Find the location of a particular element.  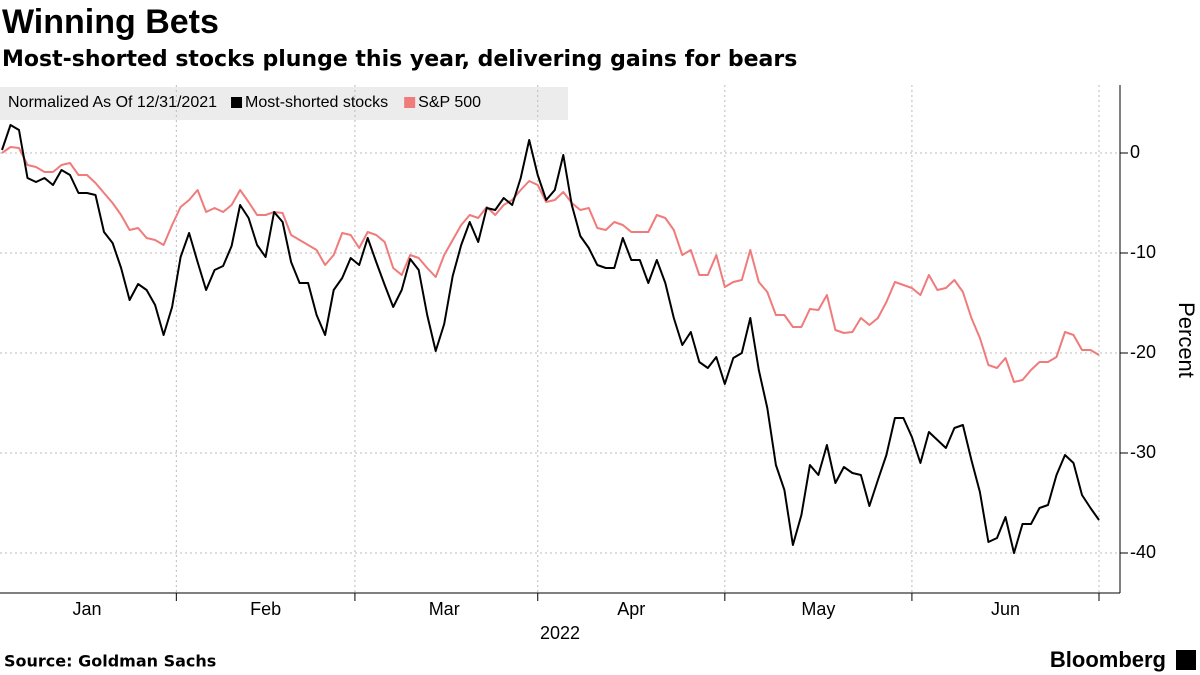

y-tick-label: -10 is located at coordinates (1143, 252).